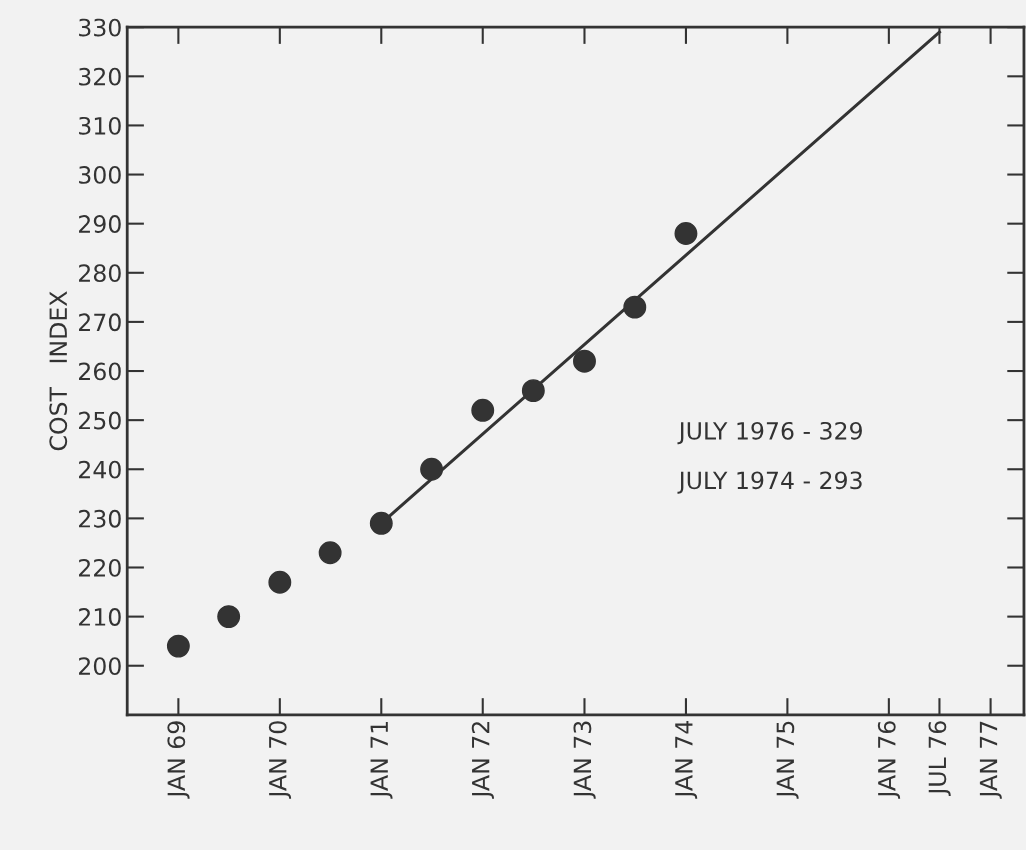 The image size is (1026, 850). Describe the element at coordinates (100, 371) in the screenshot. I see `y-tick-label: 260` at that location.